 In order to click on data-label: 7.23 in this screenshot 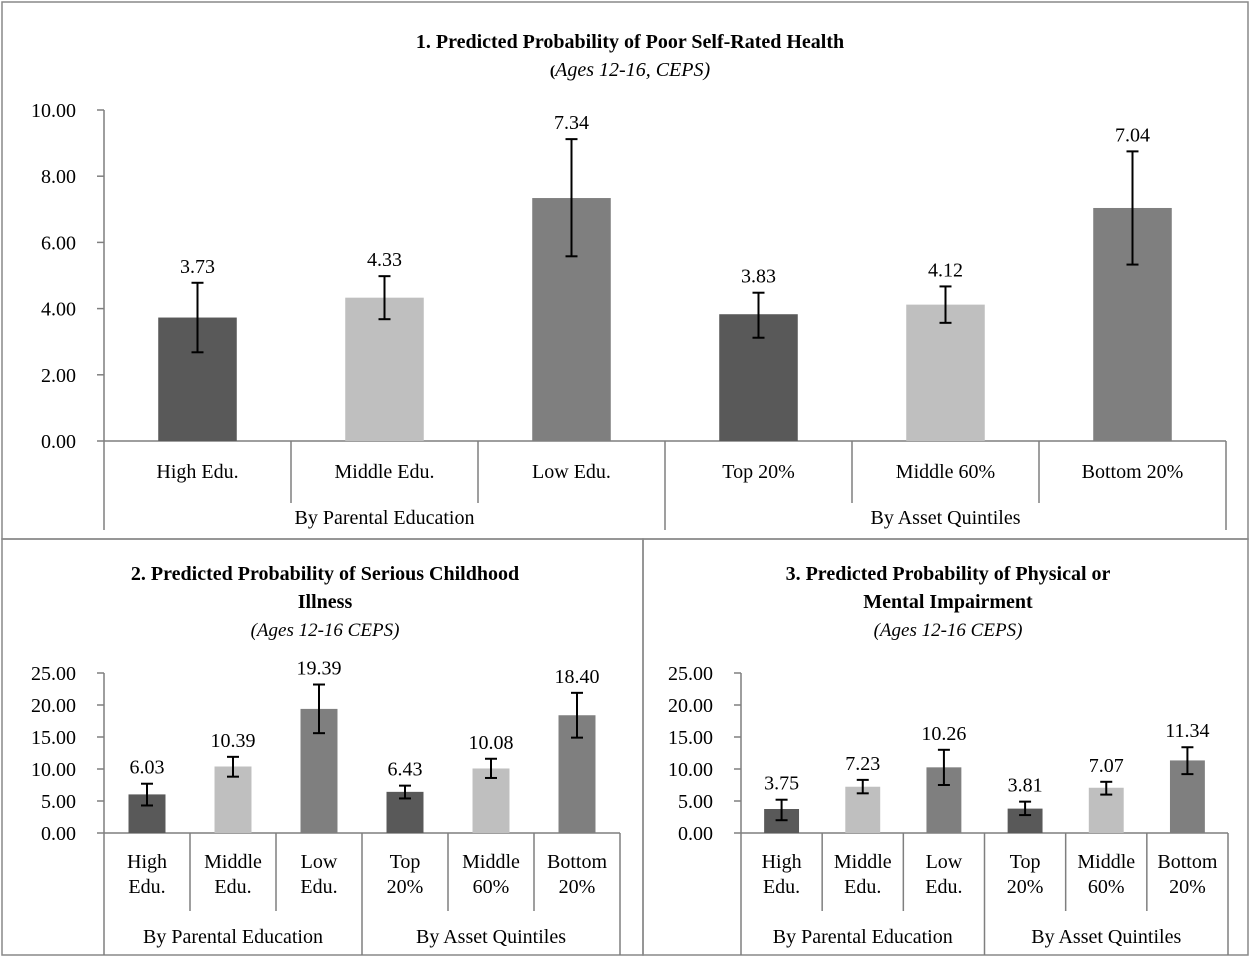, I will do `click(862, 764)`.